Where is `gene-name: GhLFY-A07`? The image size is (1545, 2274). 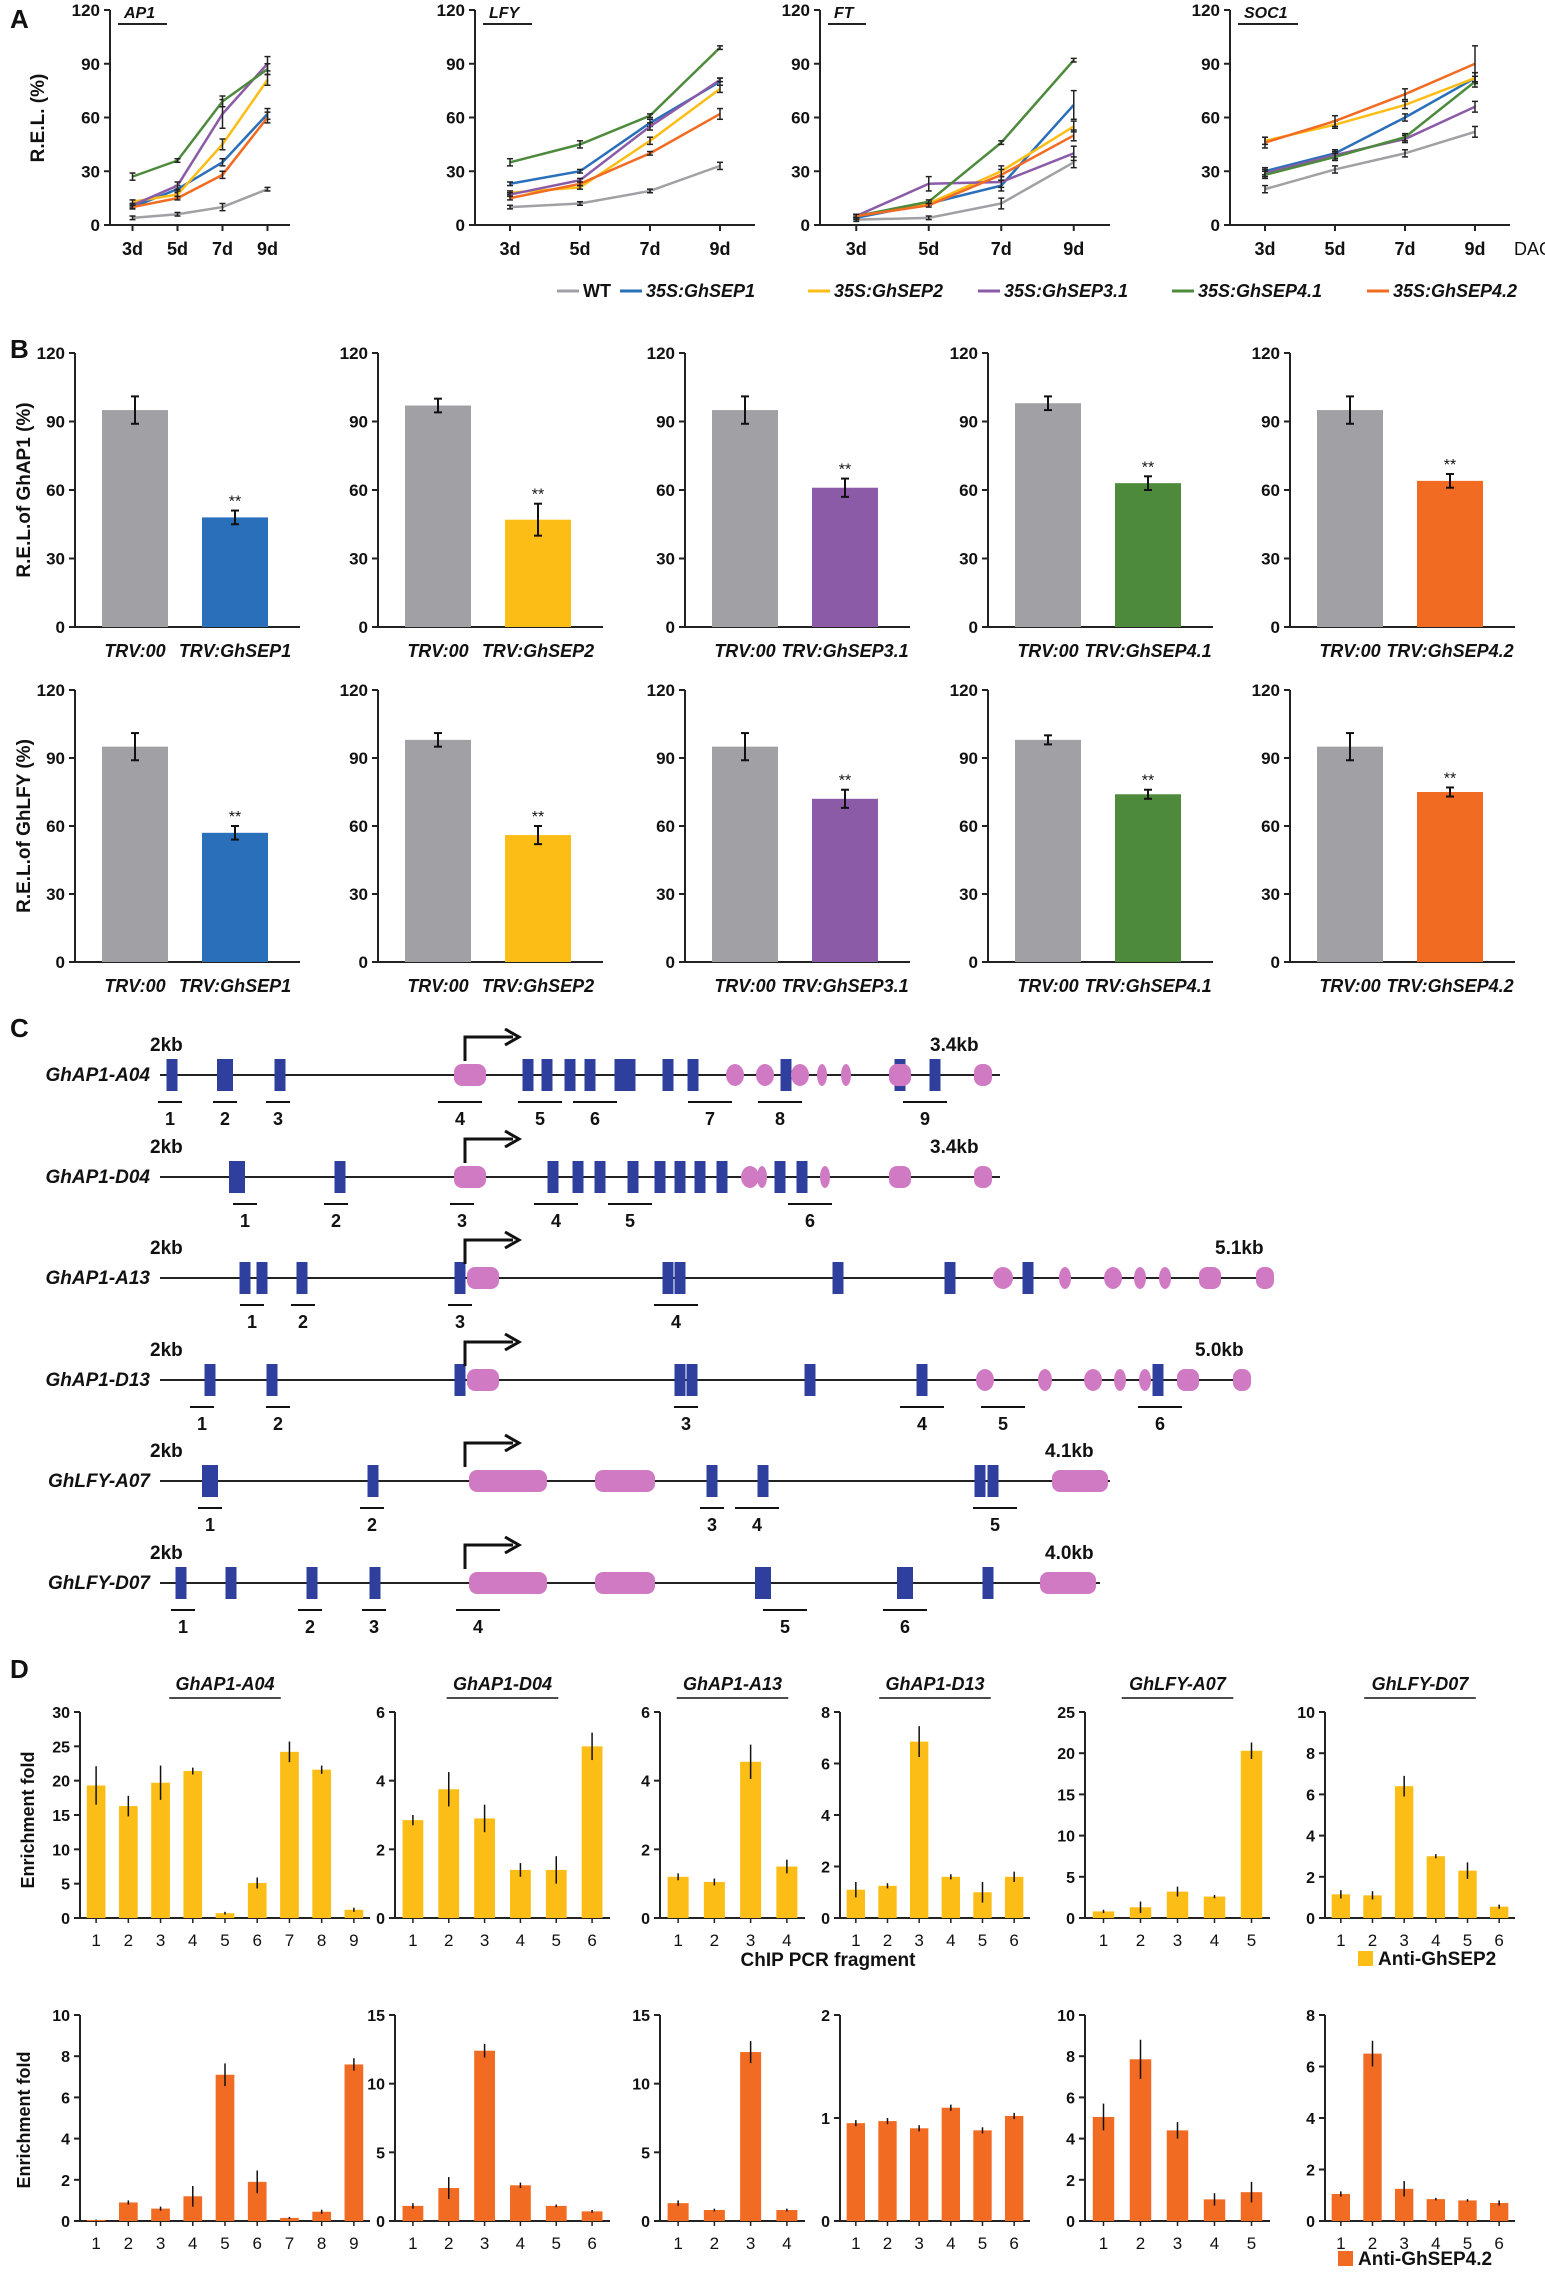 gene-name: GhLFY-A07 is located at coordinates (99, 1481).